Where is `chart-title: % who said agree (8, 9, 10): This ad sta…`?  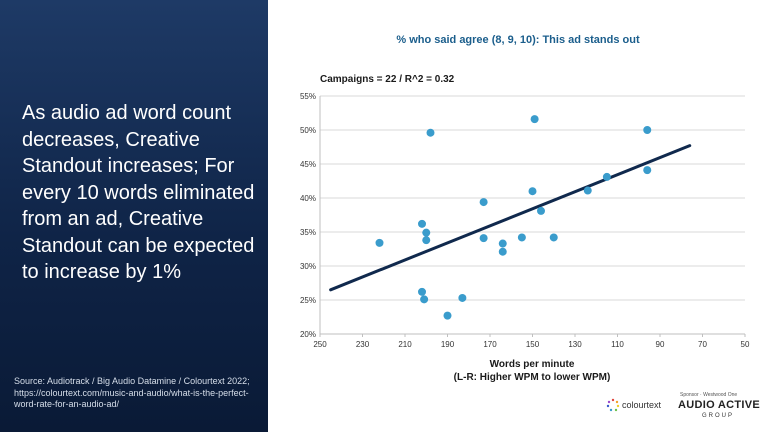
chart-title: % who said agree (8, 9, 10): This ad sta… is located at coordinates (518, 40).